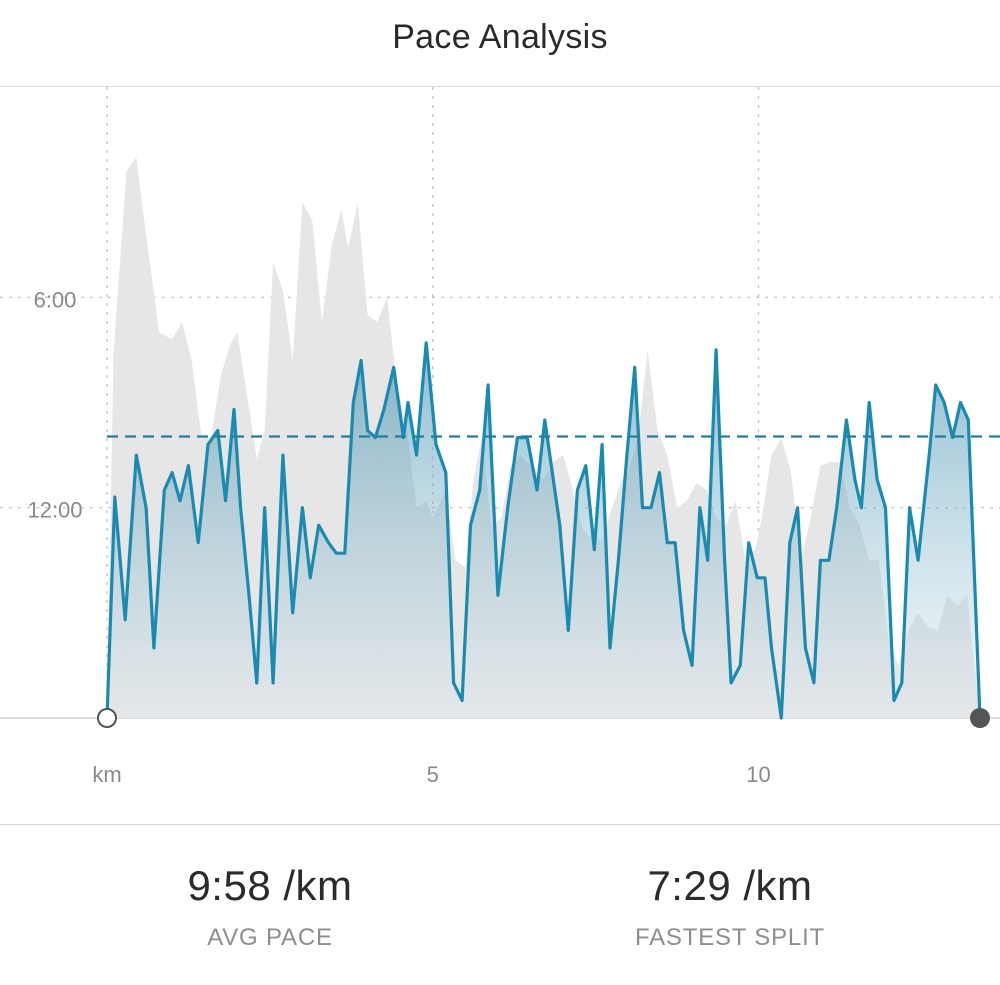  Describe the element at coordinates (543, 718) in the screenshot. I see `route-markers` at that location.